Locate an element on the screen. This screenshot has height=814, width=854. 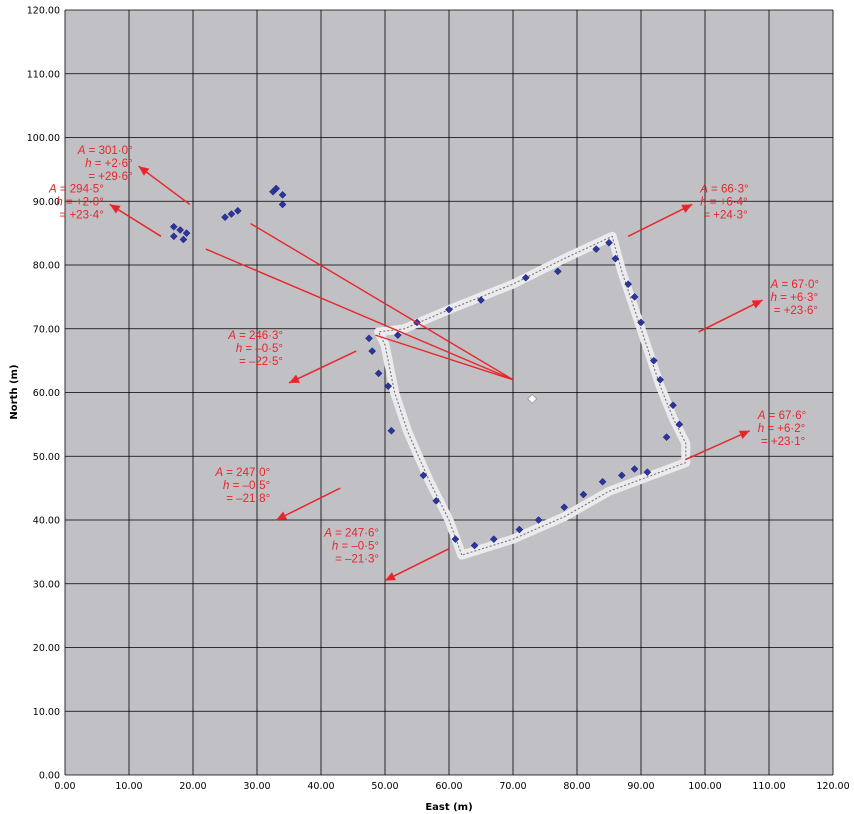
y-axis-title: North (m) is located at coordinates (14, 391).